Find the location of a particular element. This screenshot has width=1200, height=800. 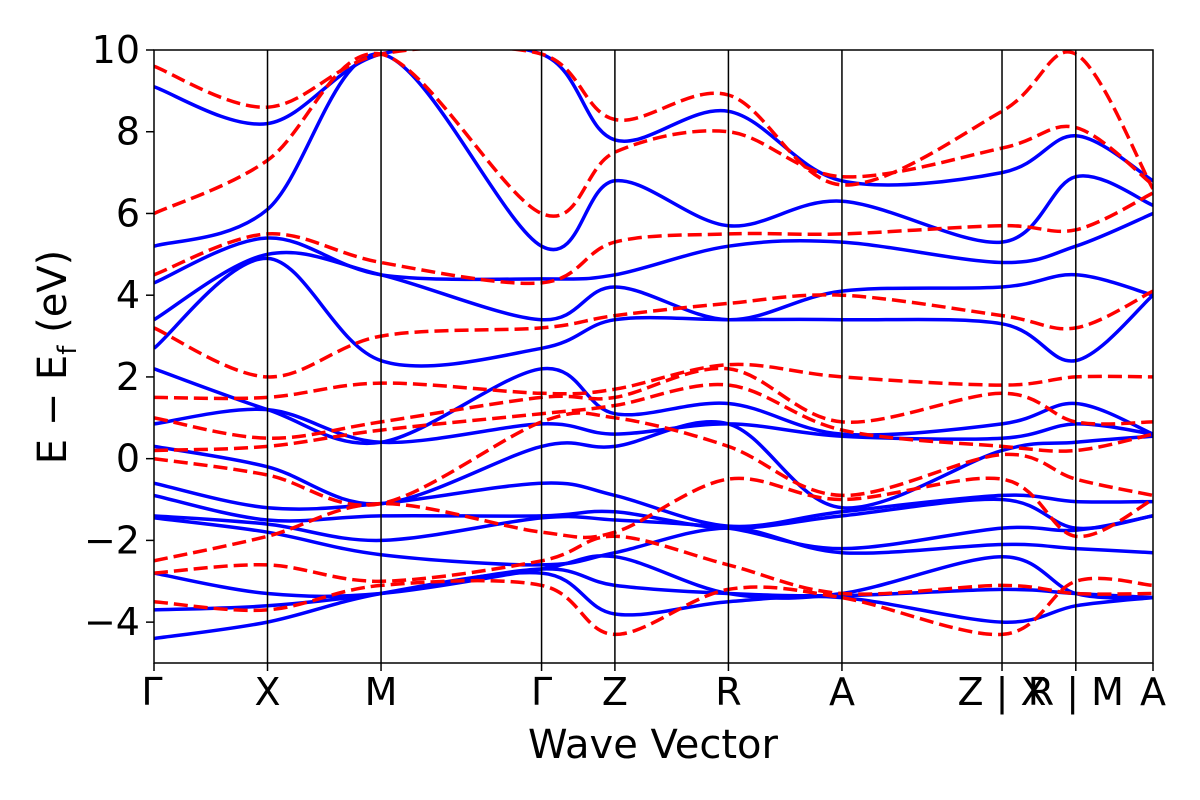

y-tick-label-4: 4 is located at coordinates (128, 295).